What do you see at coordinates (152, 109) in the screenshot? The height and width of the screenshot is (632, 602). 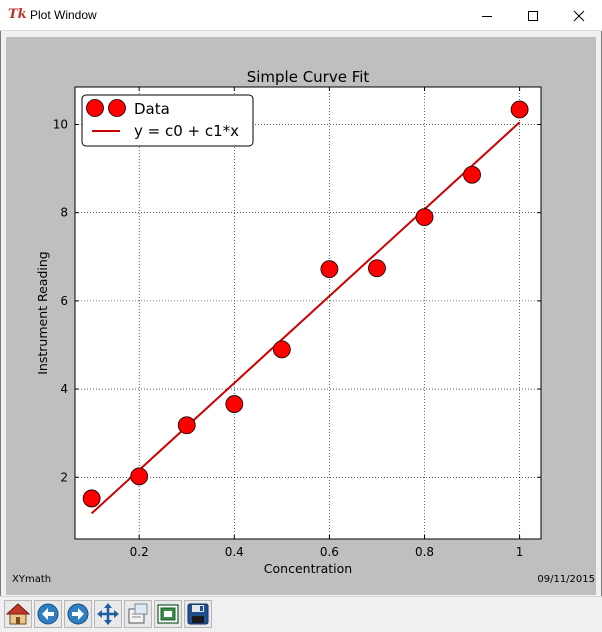 I see `legend-data-label: Data` at bounding box center [152, 109].